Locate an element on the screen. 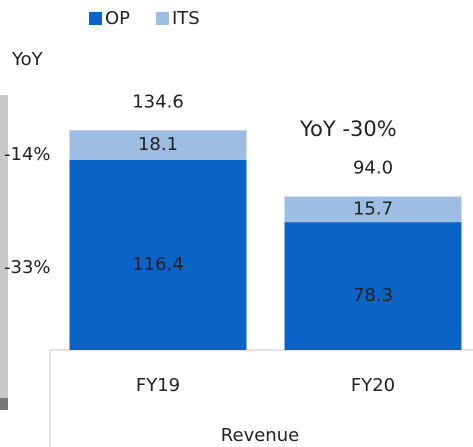 This screenshot has width=473, height=447. x-axis-label: Revenue is located at coordinates (260, 435).